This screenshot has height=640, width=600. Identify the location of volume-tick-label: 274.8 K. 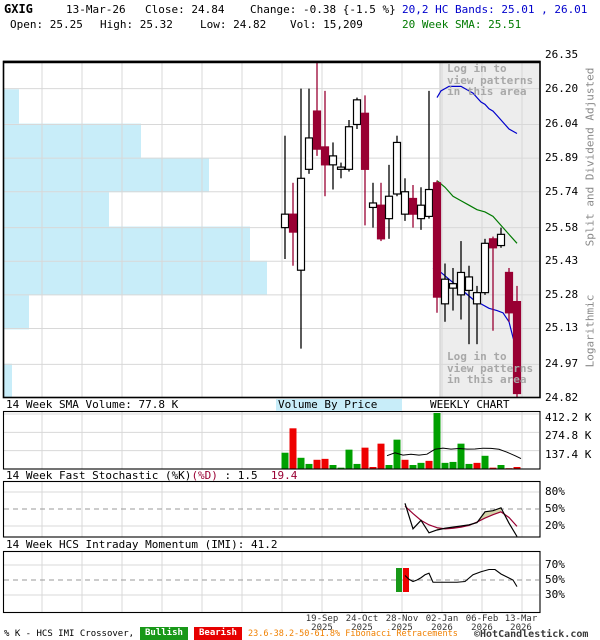
(568, 436).